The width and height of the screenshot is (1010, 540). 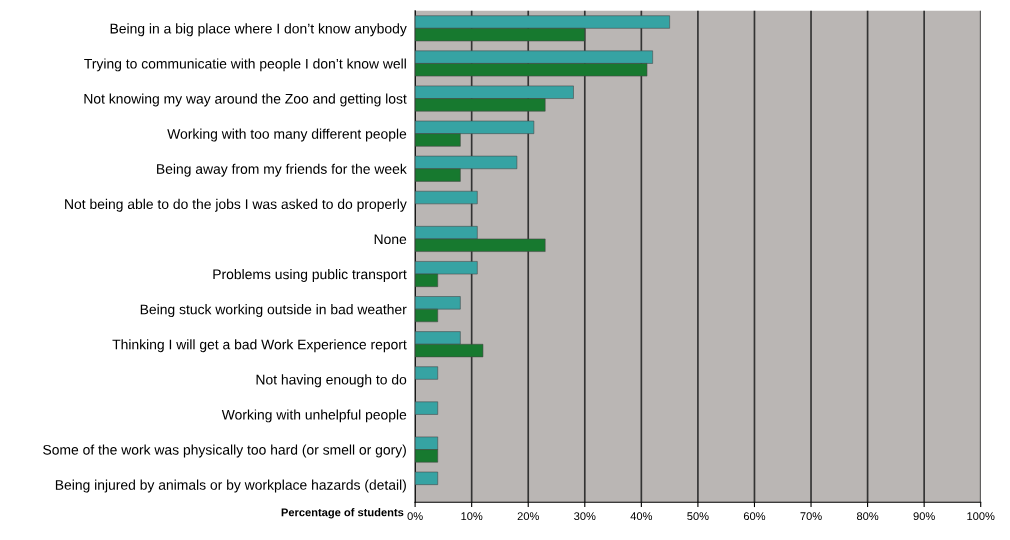 I want to click on y-tick-label: Working with too many different people, so click(x=287, y=135).